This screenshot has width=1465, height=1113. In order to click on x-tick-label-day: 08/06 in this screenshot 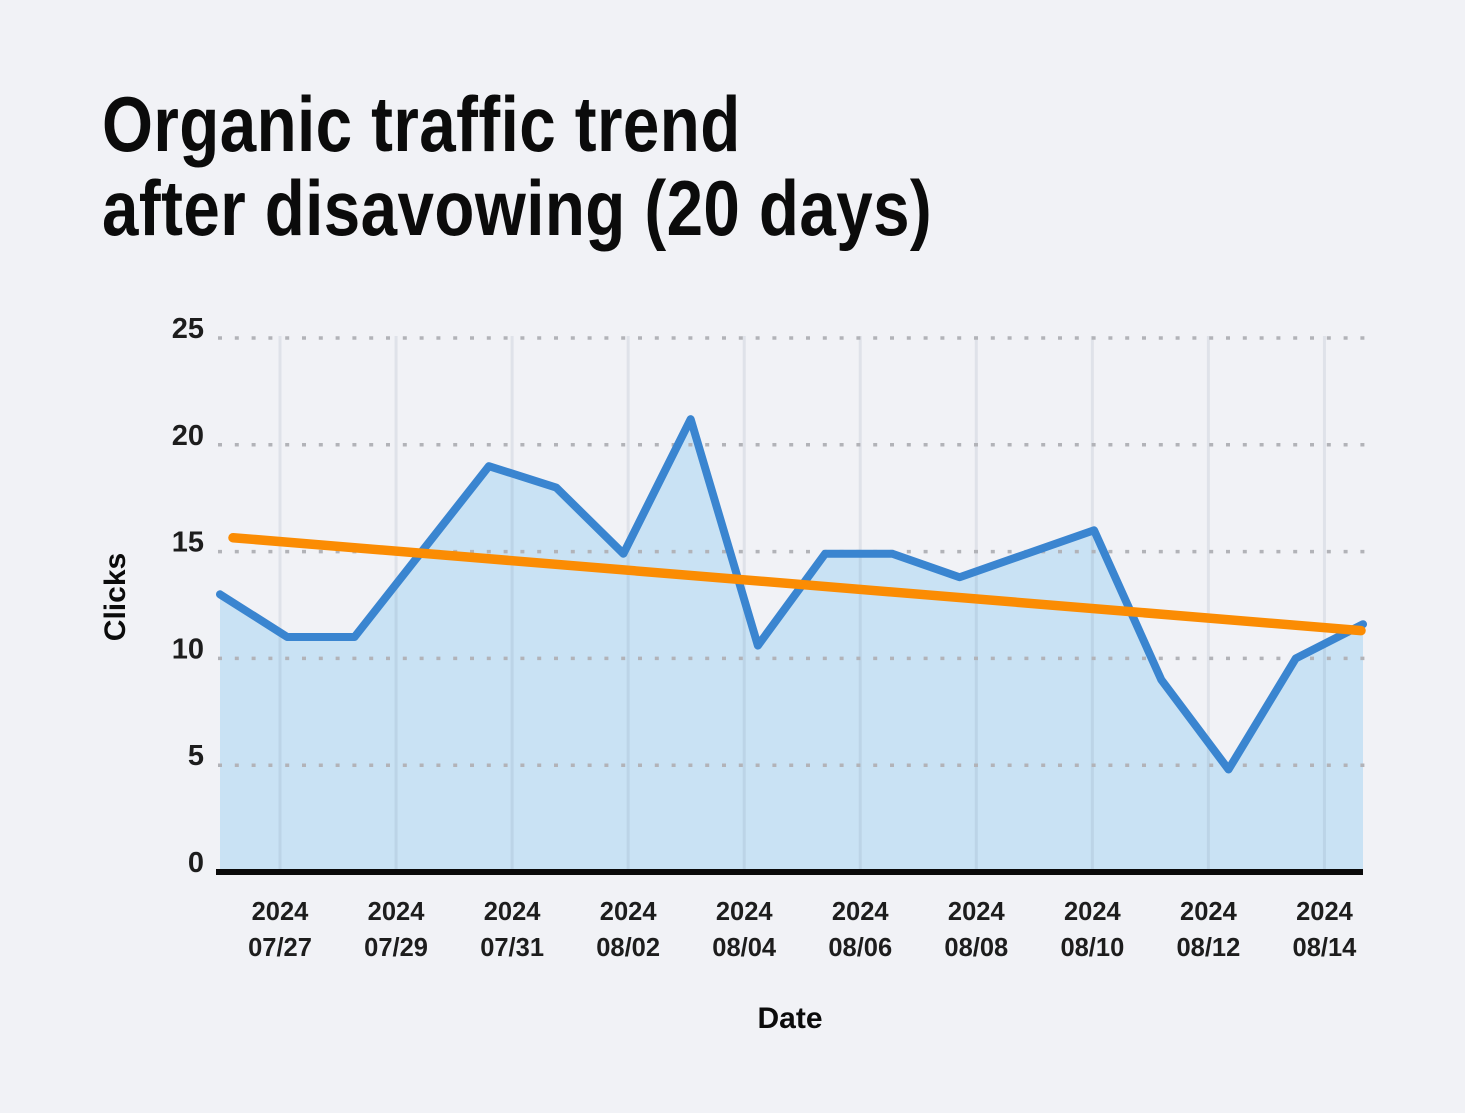, I will do `click(860, 948)`.